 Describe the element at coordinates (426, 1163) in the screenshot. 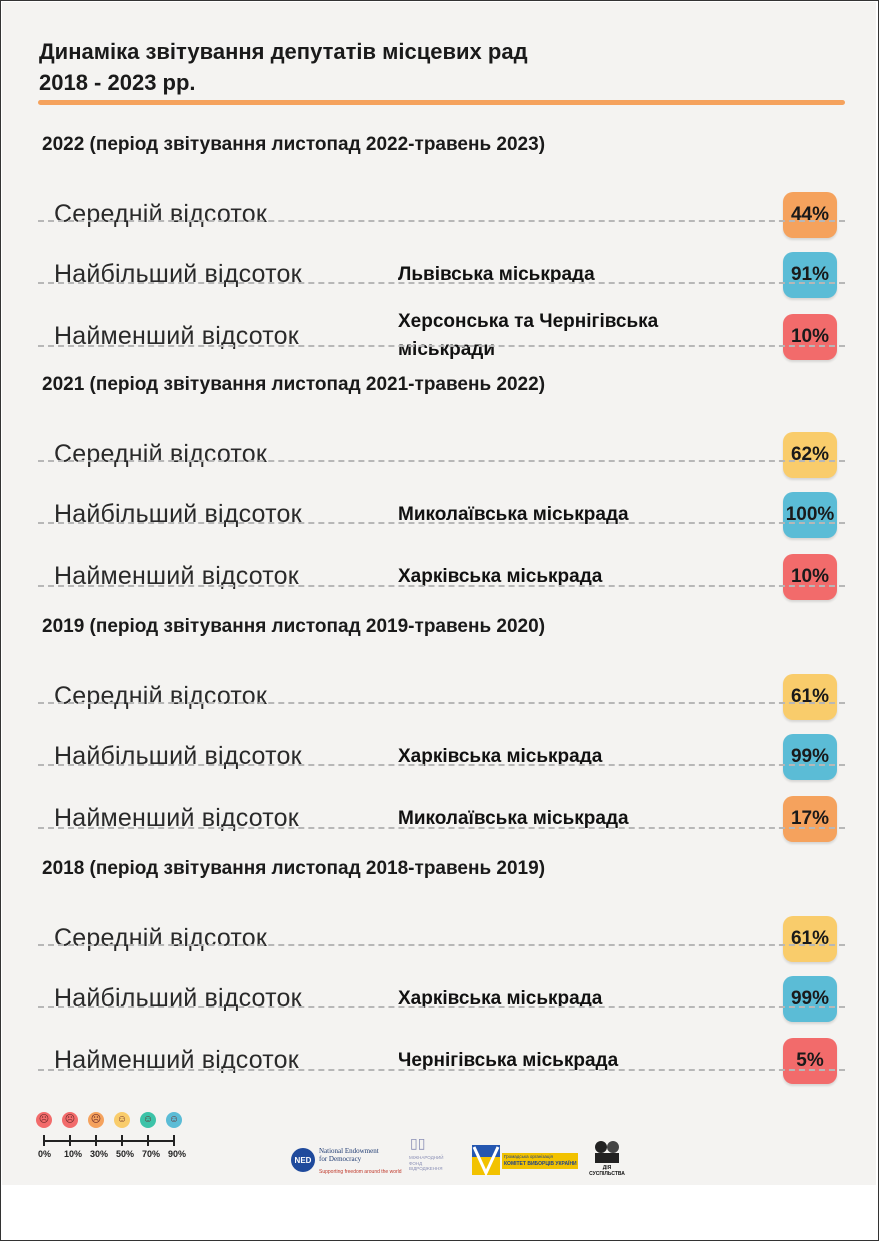

I see `fund-logo-text: МІЖНАРОДНИЙ ФОНД ВІДРОДЖЕННЯ` at that location.